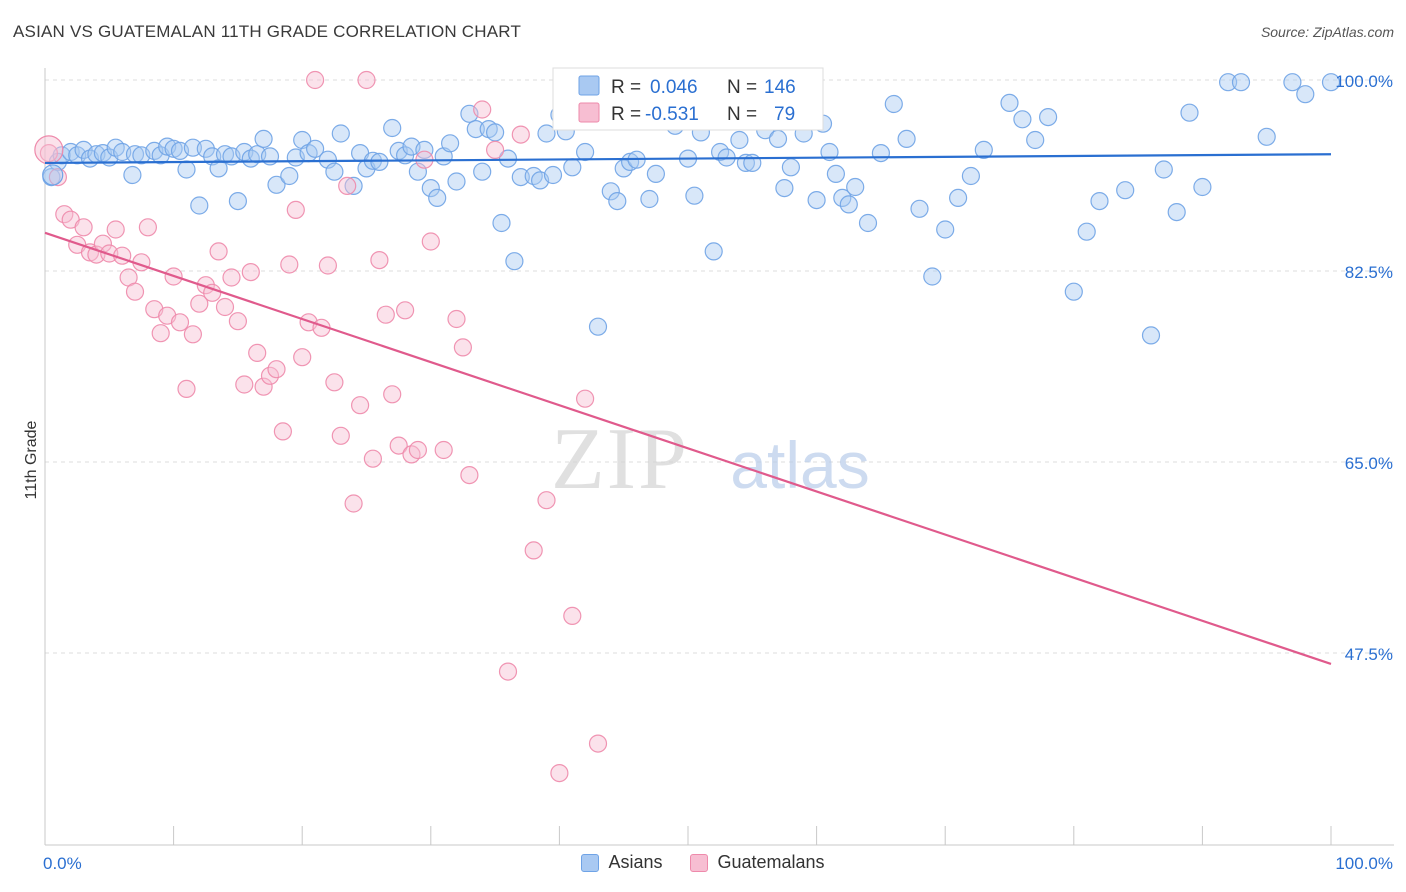 This screenshot has width=1406, height=892. I want to click on legend-label-asians: Asians, so click(635, 862).